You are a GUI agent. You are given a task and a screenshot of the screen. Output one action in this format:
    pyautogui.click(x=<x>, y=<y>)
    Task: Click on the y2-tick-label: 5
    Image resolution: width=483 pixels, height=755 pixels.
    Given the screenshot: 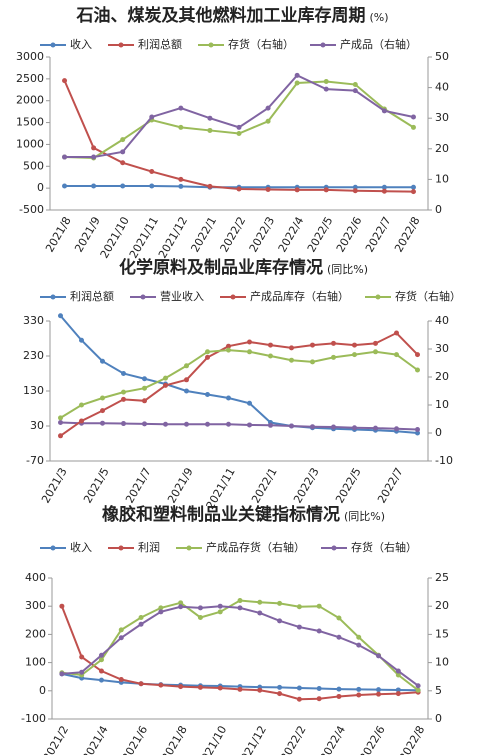 What is the action you would take?
    pyautogui.click(x=438, y=690)
    